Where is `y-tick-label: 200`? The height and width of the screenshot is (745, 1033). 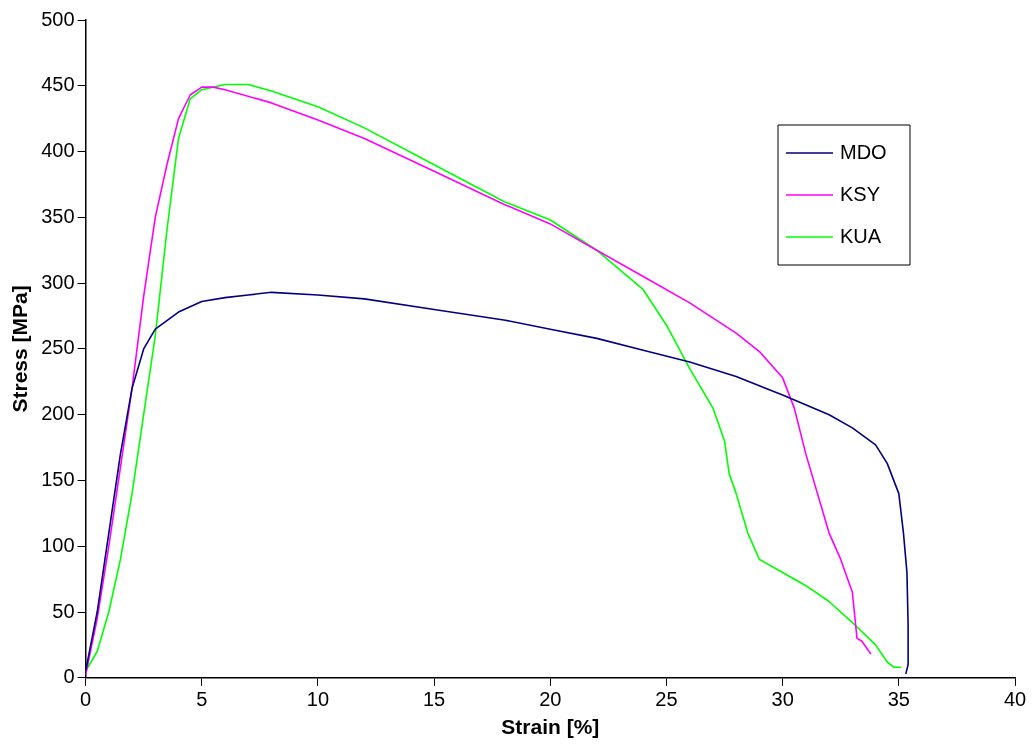
y-tick-label: 200 is located at coordinates (58, 413).